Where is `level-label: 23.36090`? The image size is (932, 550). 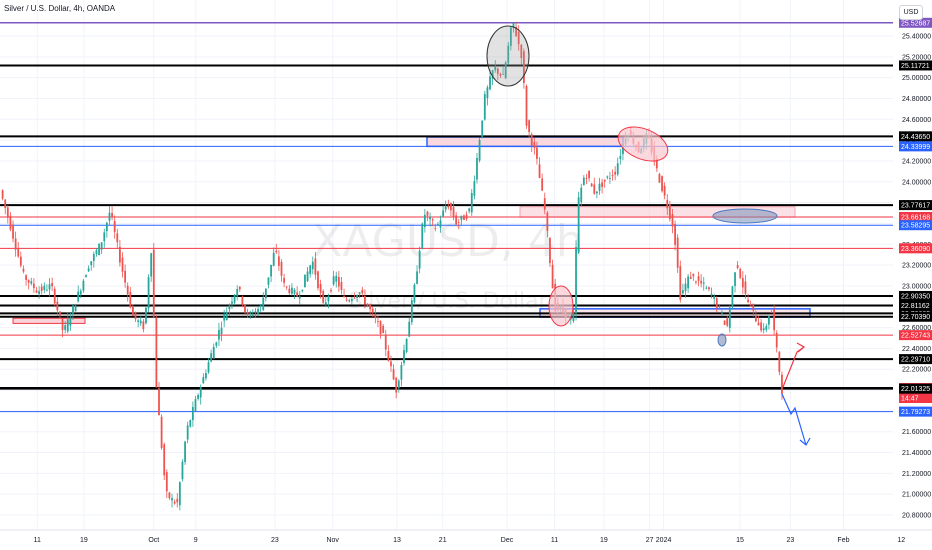 level-label: 23.36090 is located at coordinates (915, 249).